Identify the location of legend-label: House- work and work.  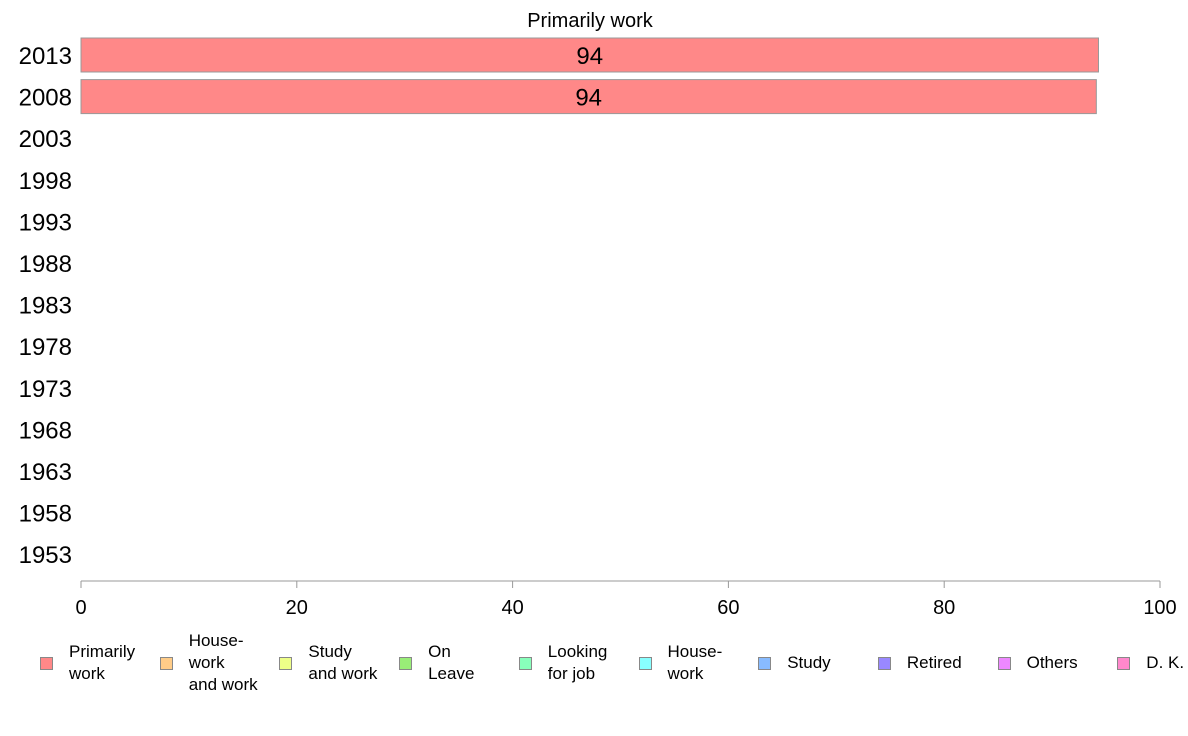
(223, 662).